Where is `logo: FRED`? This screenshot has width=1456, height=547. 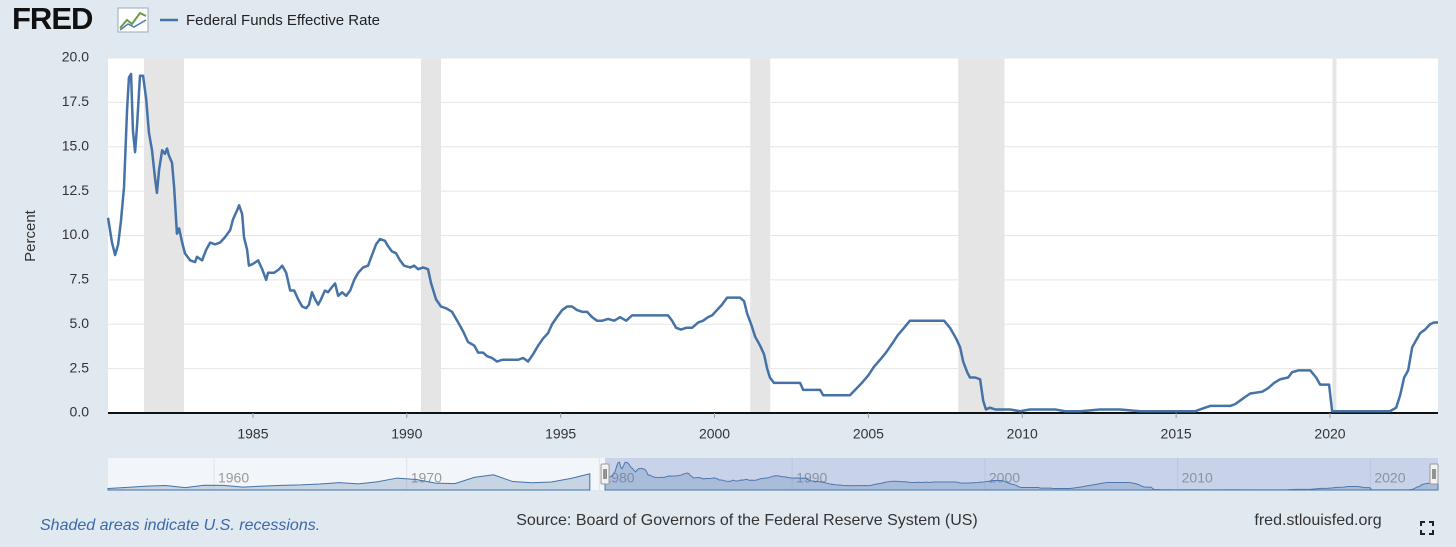
logo: FRED is located at coordinates (52, 18).